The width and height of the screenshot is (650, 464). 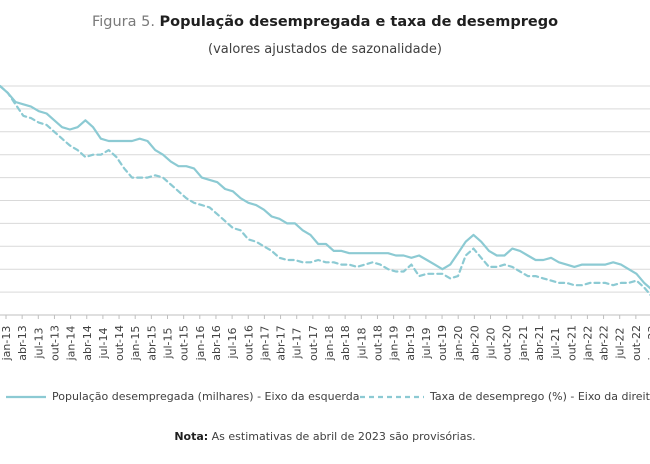 What do you see at coordinates (313, 343) in the screenshot?
I see `x-tick-label: out-17` at bounding box center [313, 343].